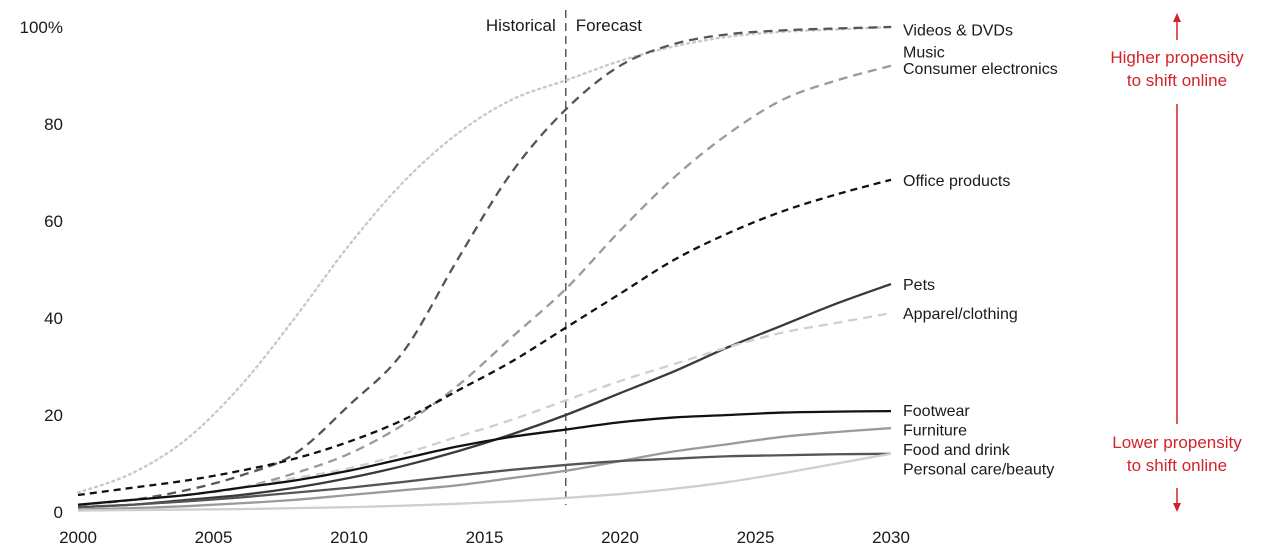 The height and width of the screenshot is (550, 1267). What do you see at coordinates (1177, 465) in the screenshot?
I see `lower-propensity-label: to shift online` at bounding box center [1177, 465].